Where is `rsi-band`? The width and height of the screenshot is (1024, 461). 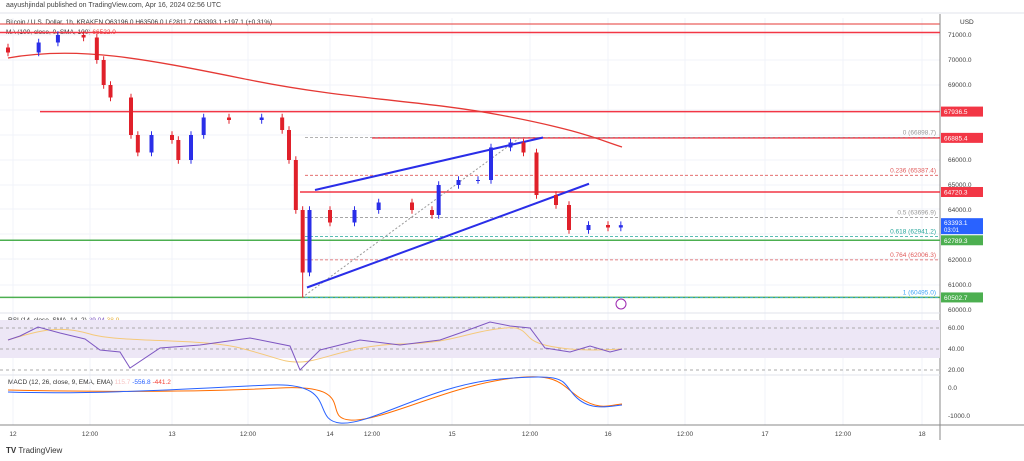
rsi-band is located at coordinates (470, 339).